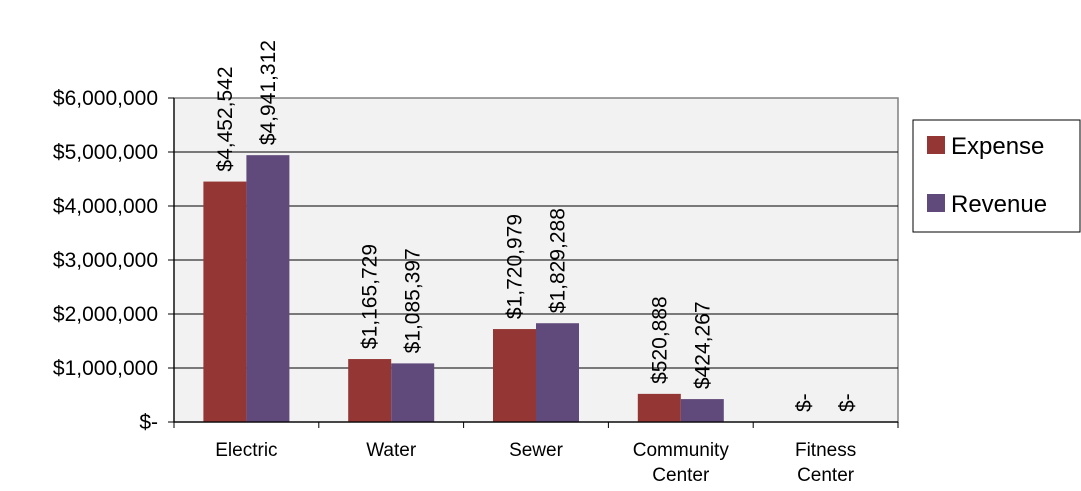 The width and height of the screenshot is (1081, 491). What do you see at coordinates (515, 266) in the screenshot?
I see `data-label: $1,720,979` at bounding box center [515, 266].